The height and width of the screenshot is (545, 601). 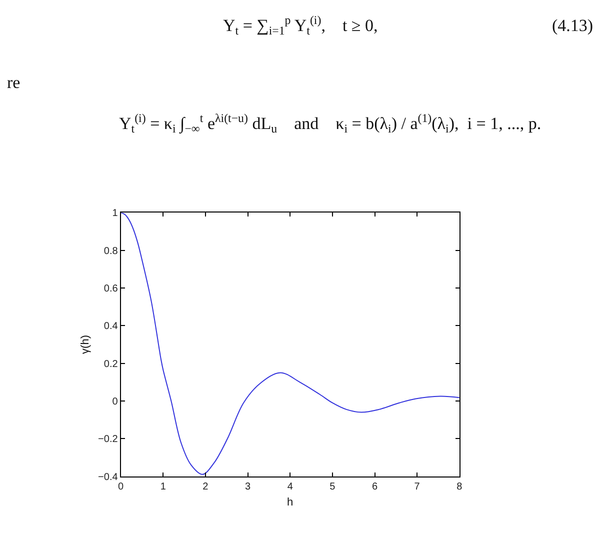 I want to click on y-tick-label: 1, so click(x=115, y=214).